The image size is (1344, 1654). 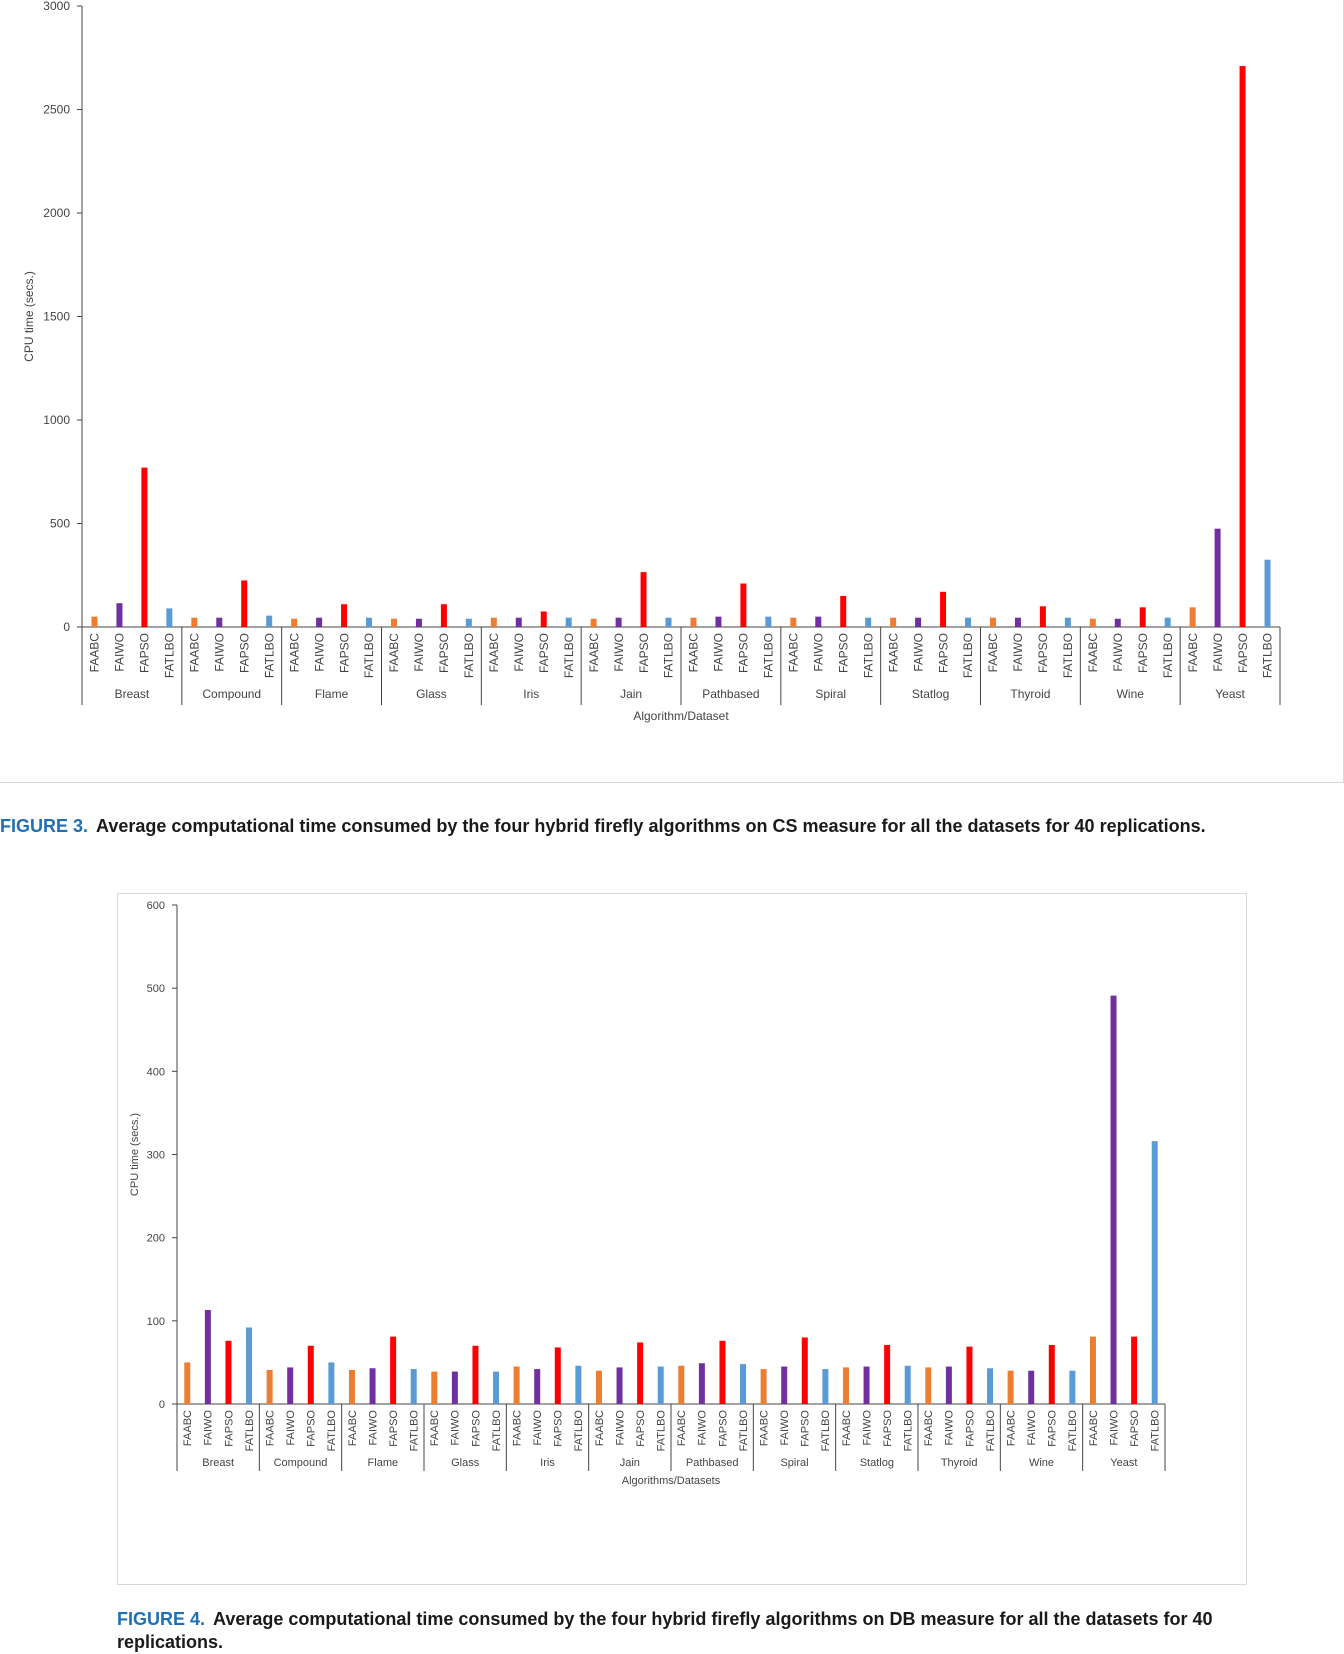 What do you see at coordinates (218, 1463) in the screenshot?
I see `x-dataset-label: Breast` at bounding box center [218, 1463].